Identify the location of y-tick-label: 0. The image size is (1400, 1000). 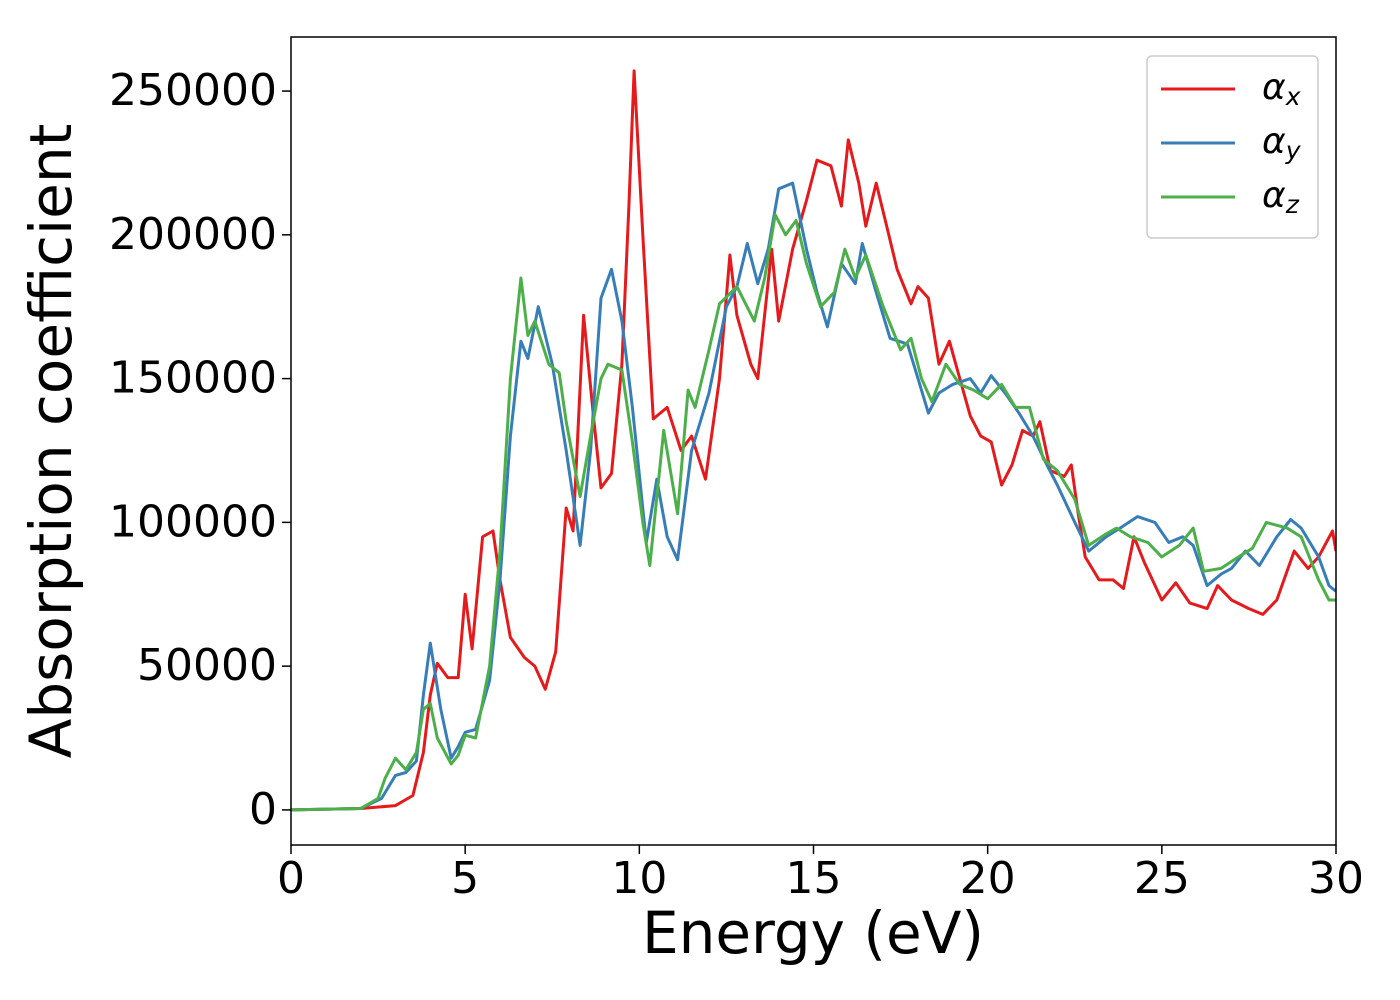
(263, 809).